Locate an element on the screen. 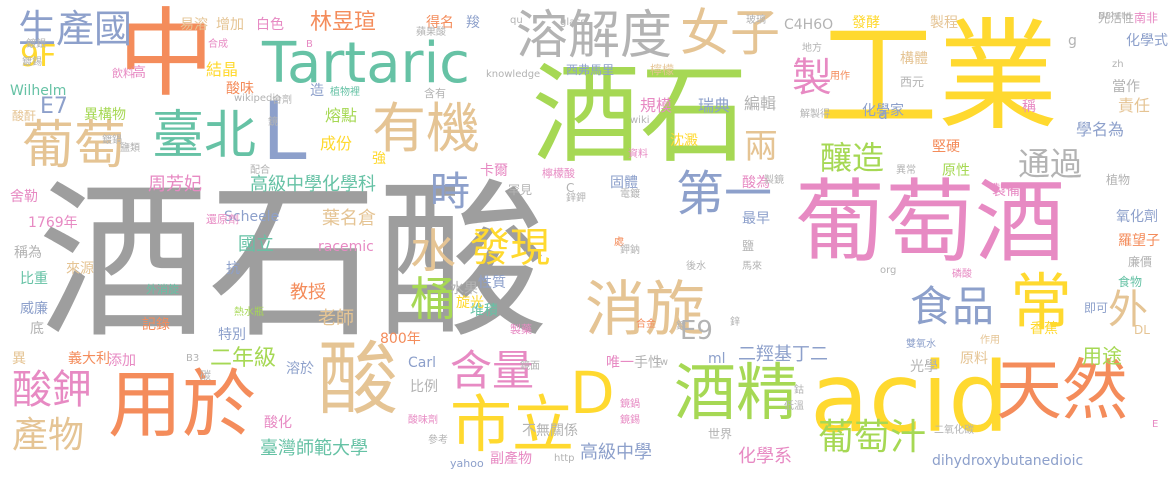 This screenshot has height=482, width=1175. word: 水 is located at coordinates (433, 251).